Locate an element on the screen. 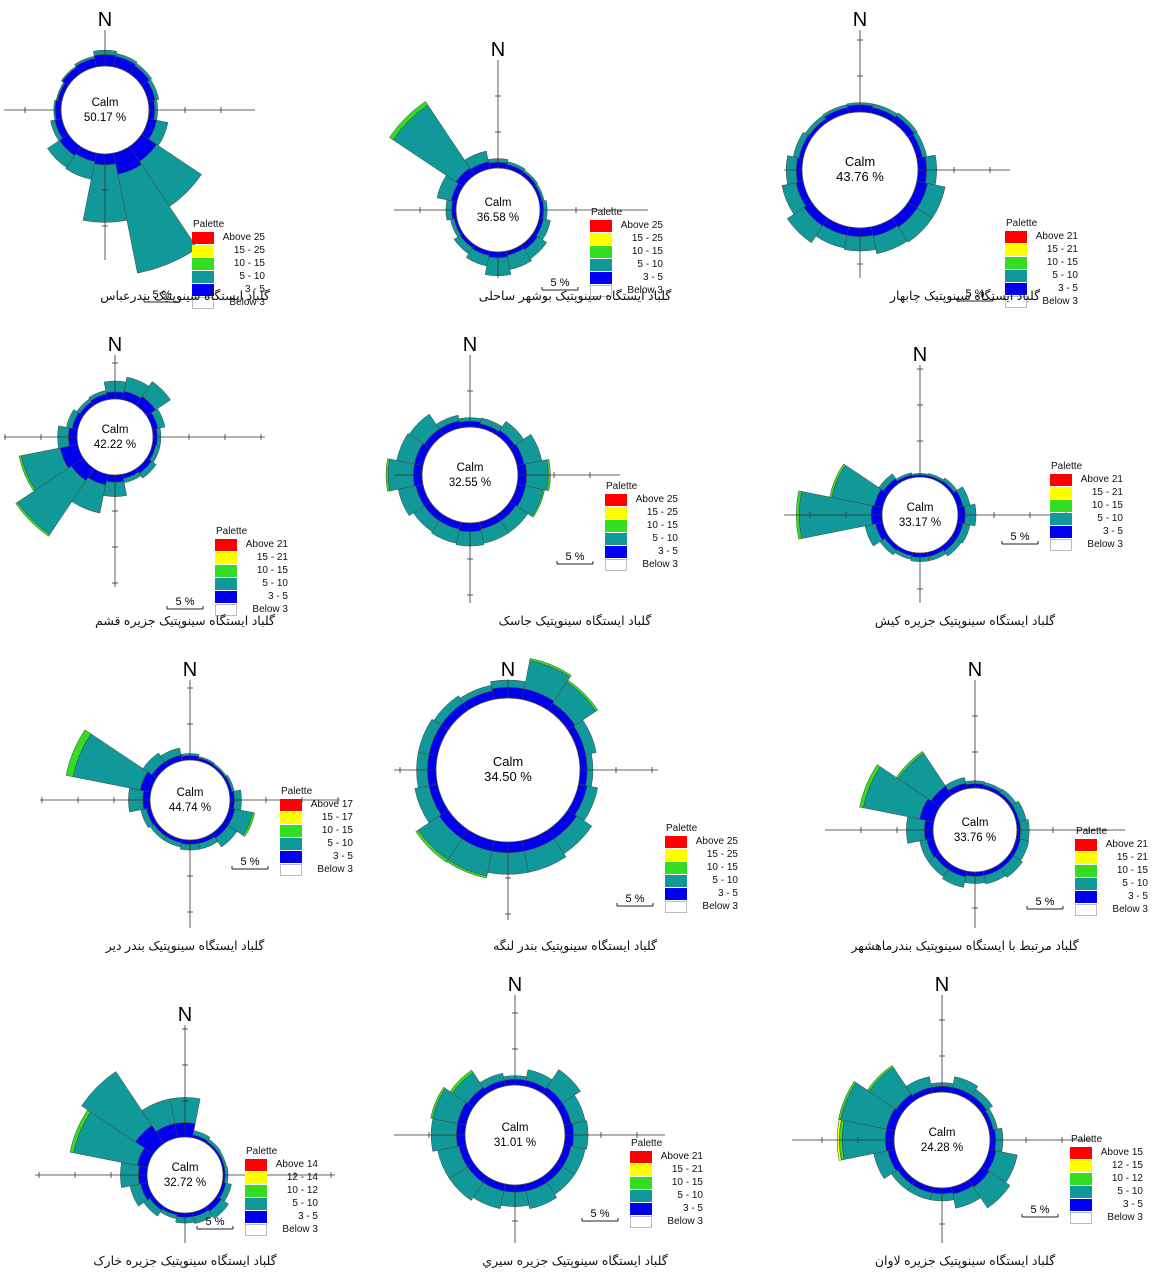 This screenshot has width=1163, height=1280. legend-label: 15 - 25 is located at coordinates (647, 238).